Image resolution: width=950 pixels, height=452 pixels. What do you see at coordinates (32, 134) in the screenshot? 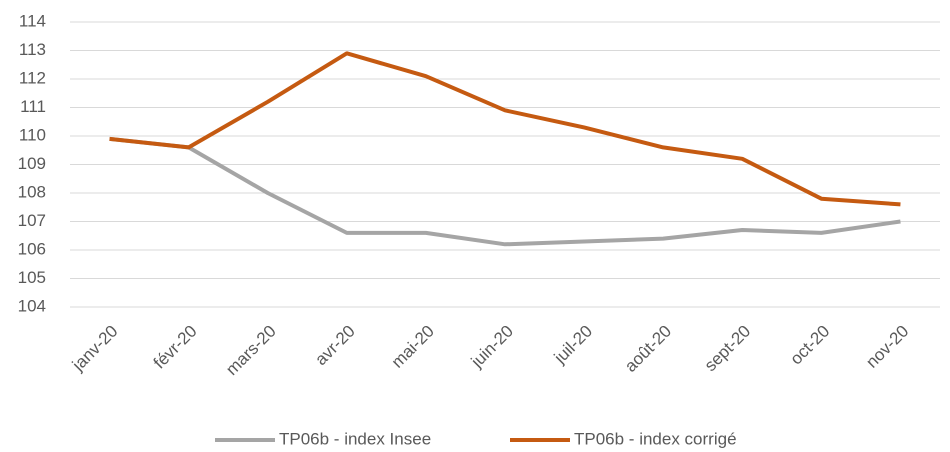
I see `y-tick-label: 110` at bounding box center [32, 134].